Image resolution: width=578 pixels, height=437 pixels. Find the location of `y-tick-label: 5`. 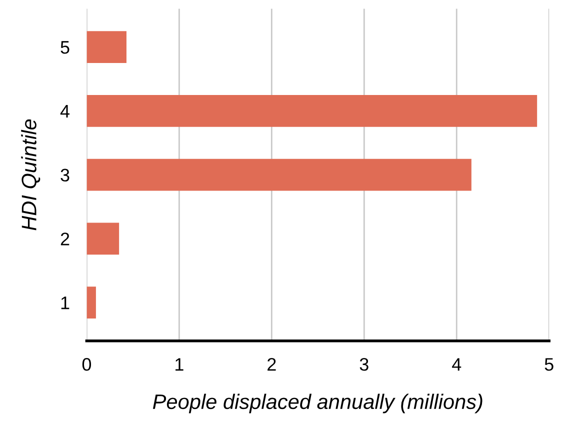

y-tick-label: 5 is located at coordinates (65, 47).